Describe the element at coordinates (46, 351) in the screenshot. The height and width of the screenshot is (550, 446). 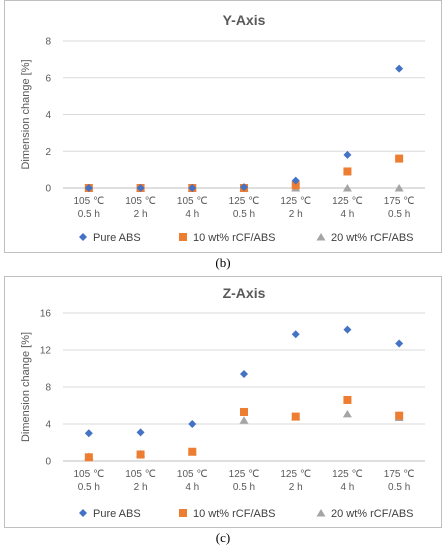
I see `y-tick-label: 12` at that location.